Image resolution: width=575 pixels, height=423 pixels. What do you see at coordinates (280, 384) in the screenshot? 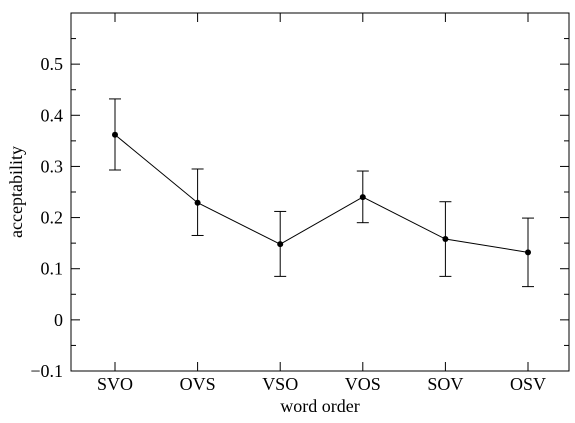
I see `x-tick-label: VSO` at bounding box center [280, 384].